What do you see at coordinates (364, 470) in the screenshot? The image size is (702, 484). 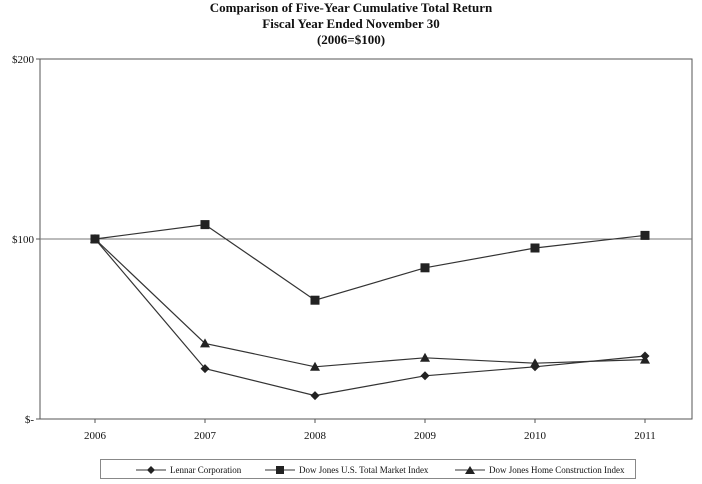 I see `legend-label-total-market: Dow Jones U.S. Total Market Index` at bounding box center [364, 470].